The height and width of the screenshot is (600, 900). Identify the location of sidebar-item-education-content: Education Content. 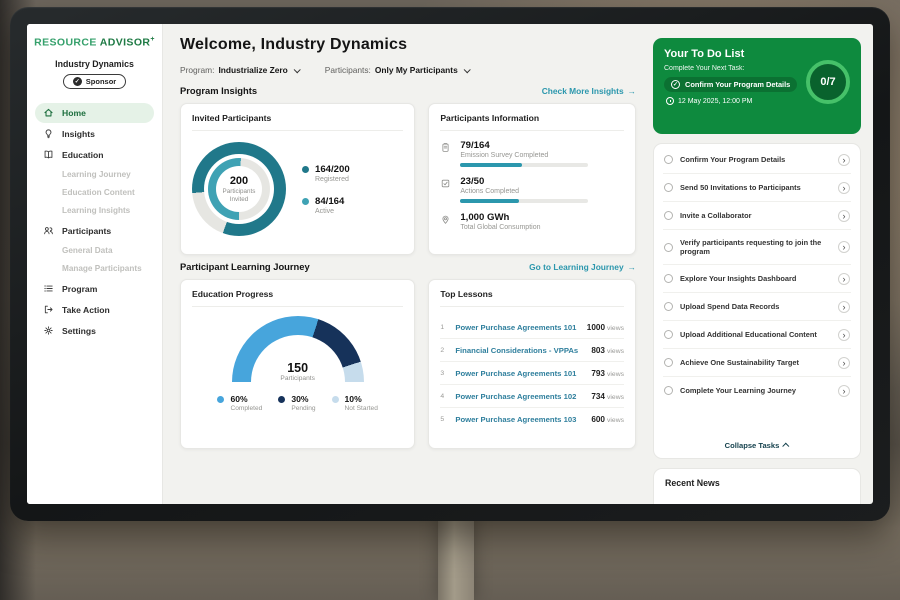
(94, 193).